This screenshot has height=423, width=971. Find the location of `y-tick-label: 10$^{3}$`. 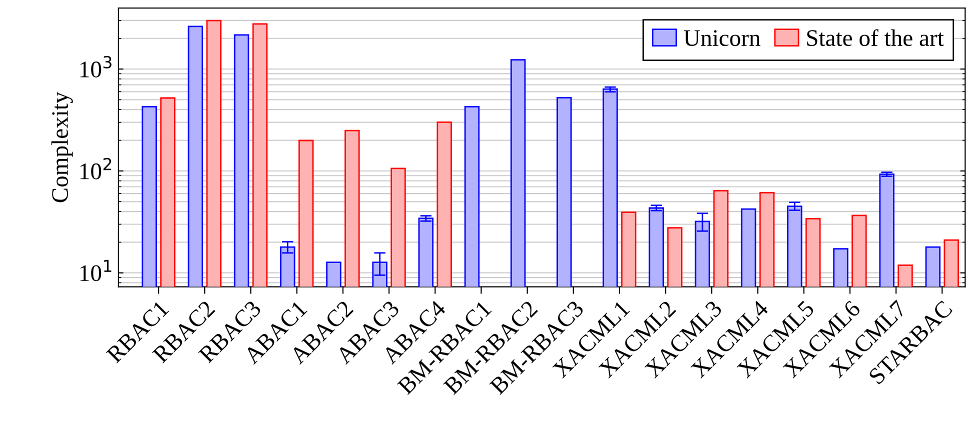

y-tick-label: 10$^{3}$ is located at coordinates (96, 67).